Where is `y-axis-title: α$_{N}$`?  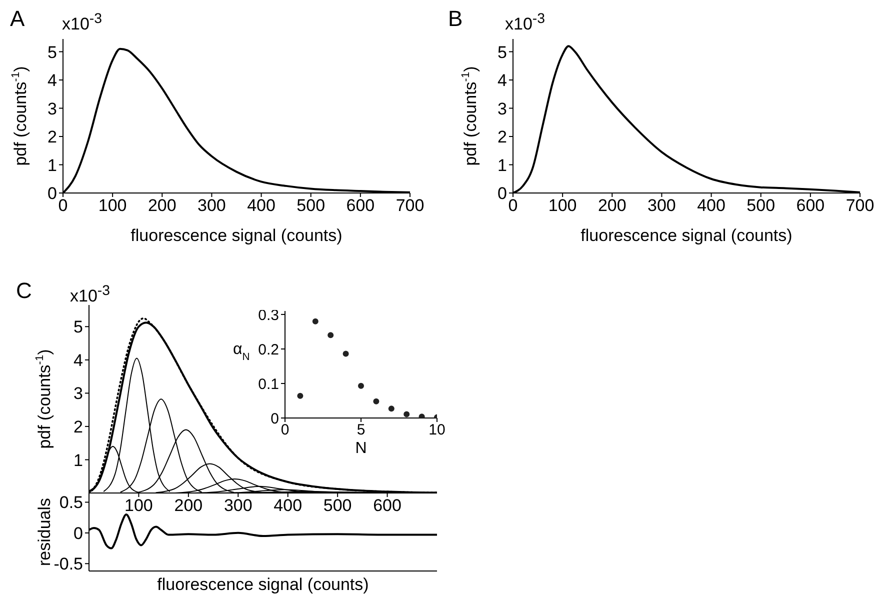
y-axis-title: α$_{N}$ is located at coordinates (241, 351).